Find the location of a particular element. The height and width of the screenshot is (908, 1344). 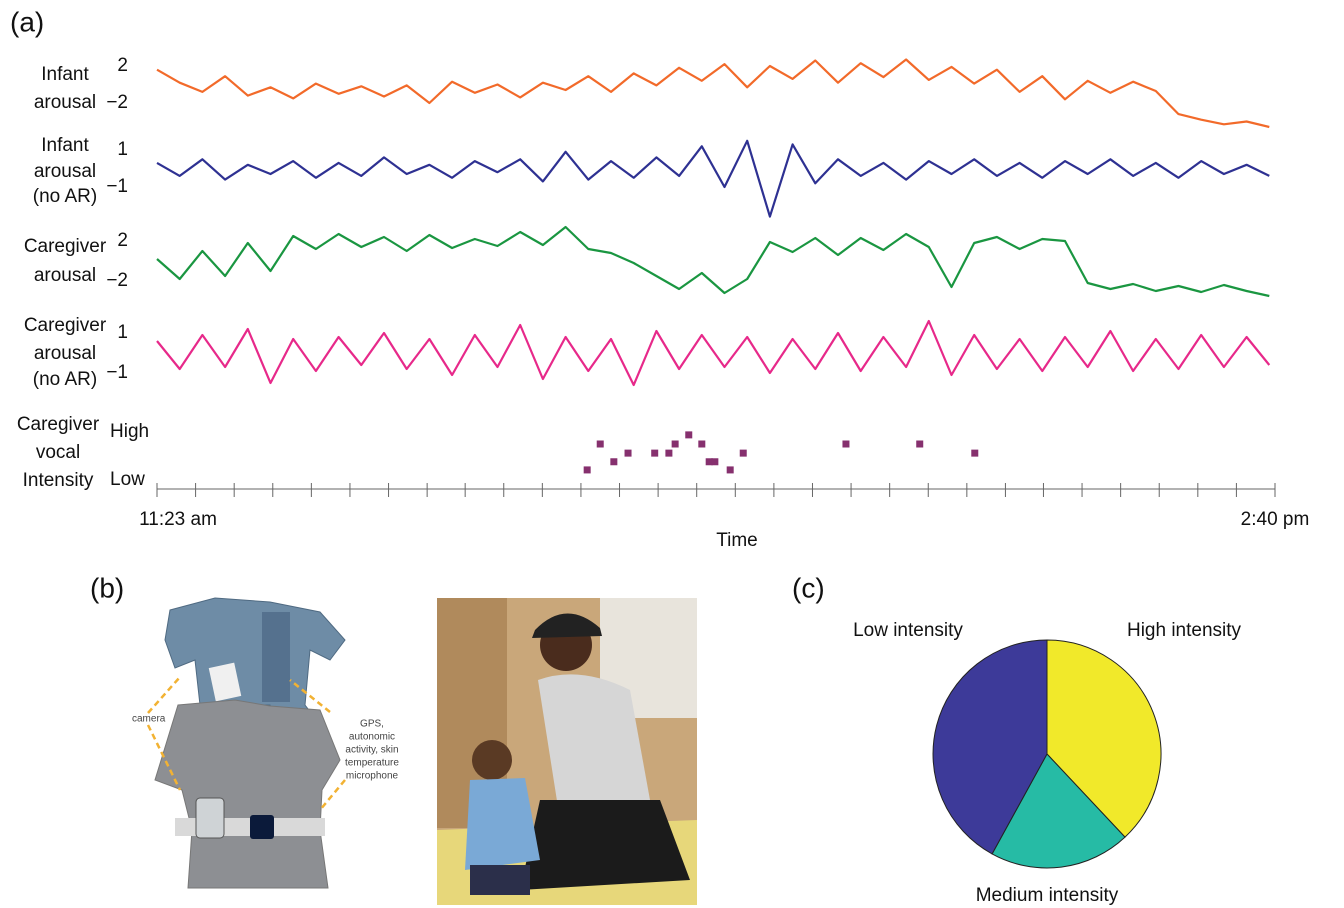

photo-label: temperature is located at coordinates (372, 763).